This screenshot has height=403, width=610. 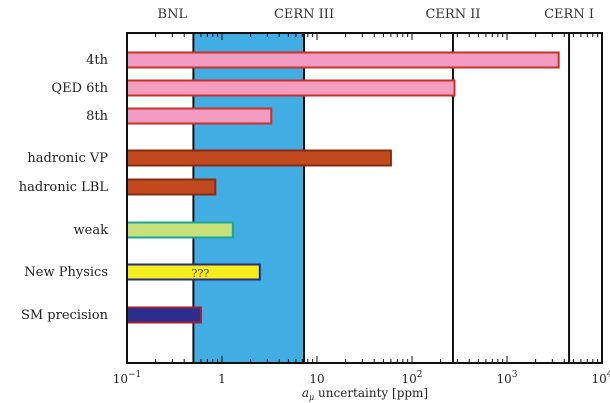 What do you see at coordinates (452, 14) in the screenshot?
I see `reference-label-2: CERN II` at bounding box center [452, 14].